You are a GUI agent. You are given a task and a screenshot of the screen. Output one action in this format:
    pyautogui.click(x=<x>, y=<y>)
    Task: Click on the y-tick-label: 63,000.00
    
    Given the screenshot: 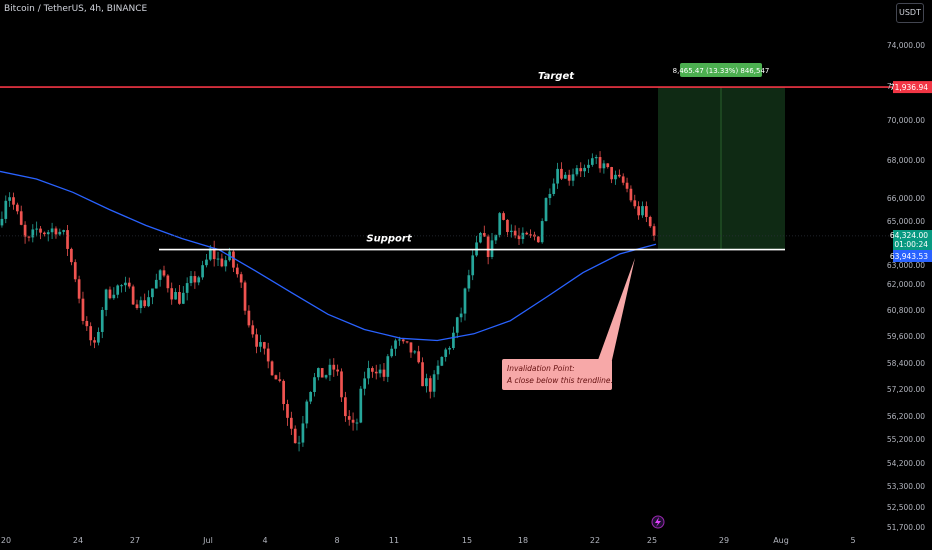 What is the action you would take?
    pyautogui.click(x=906, y=265)
    